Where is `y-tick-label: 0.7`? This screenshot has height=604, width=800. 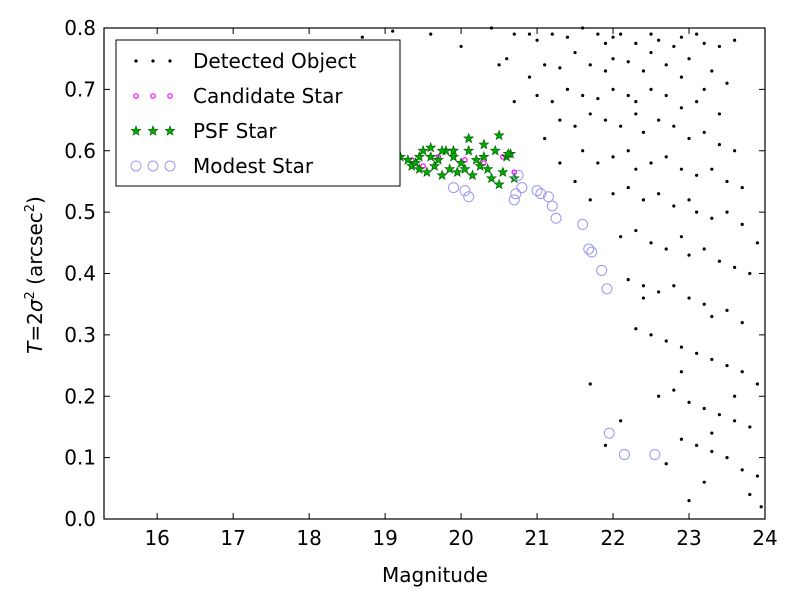
y-tick-label: 0.7 is located at coordinates (80, 89).